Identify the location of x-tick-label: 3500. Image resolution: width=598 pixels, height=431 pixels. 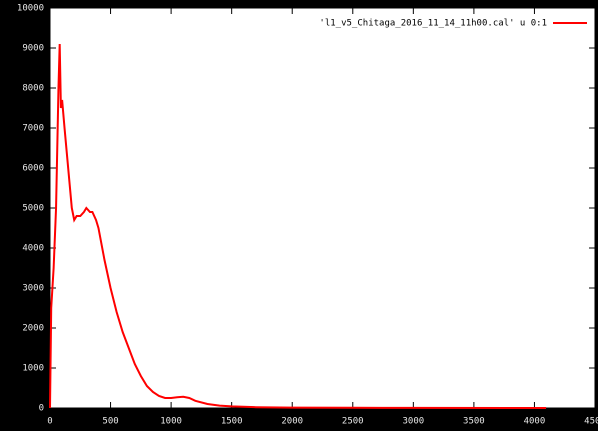
(474, 422).